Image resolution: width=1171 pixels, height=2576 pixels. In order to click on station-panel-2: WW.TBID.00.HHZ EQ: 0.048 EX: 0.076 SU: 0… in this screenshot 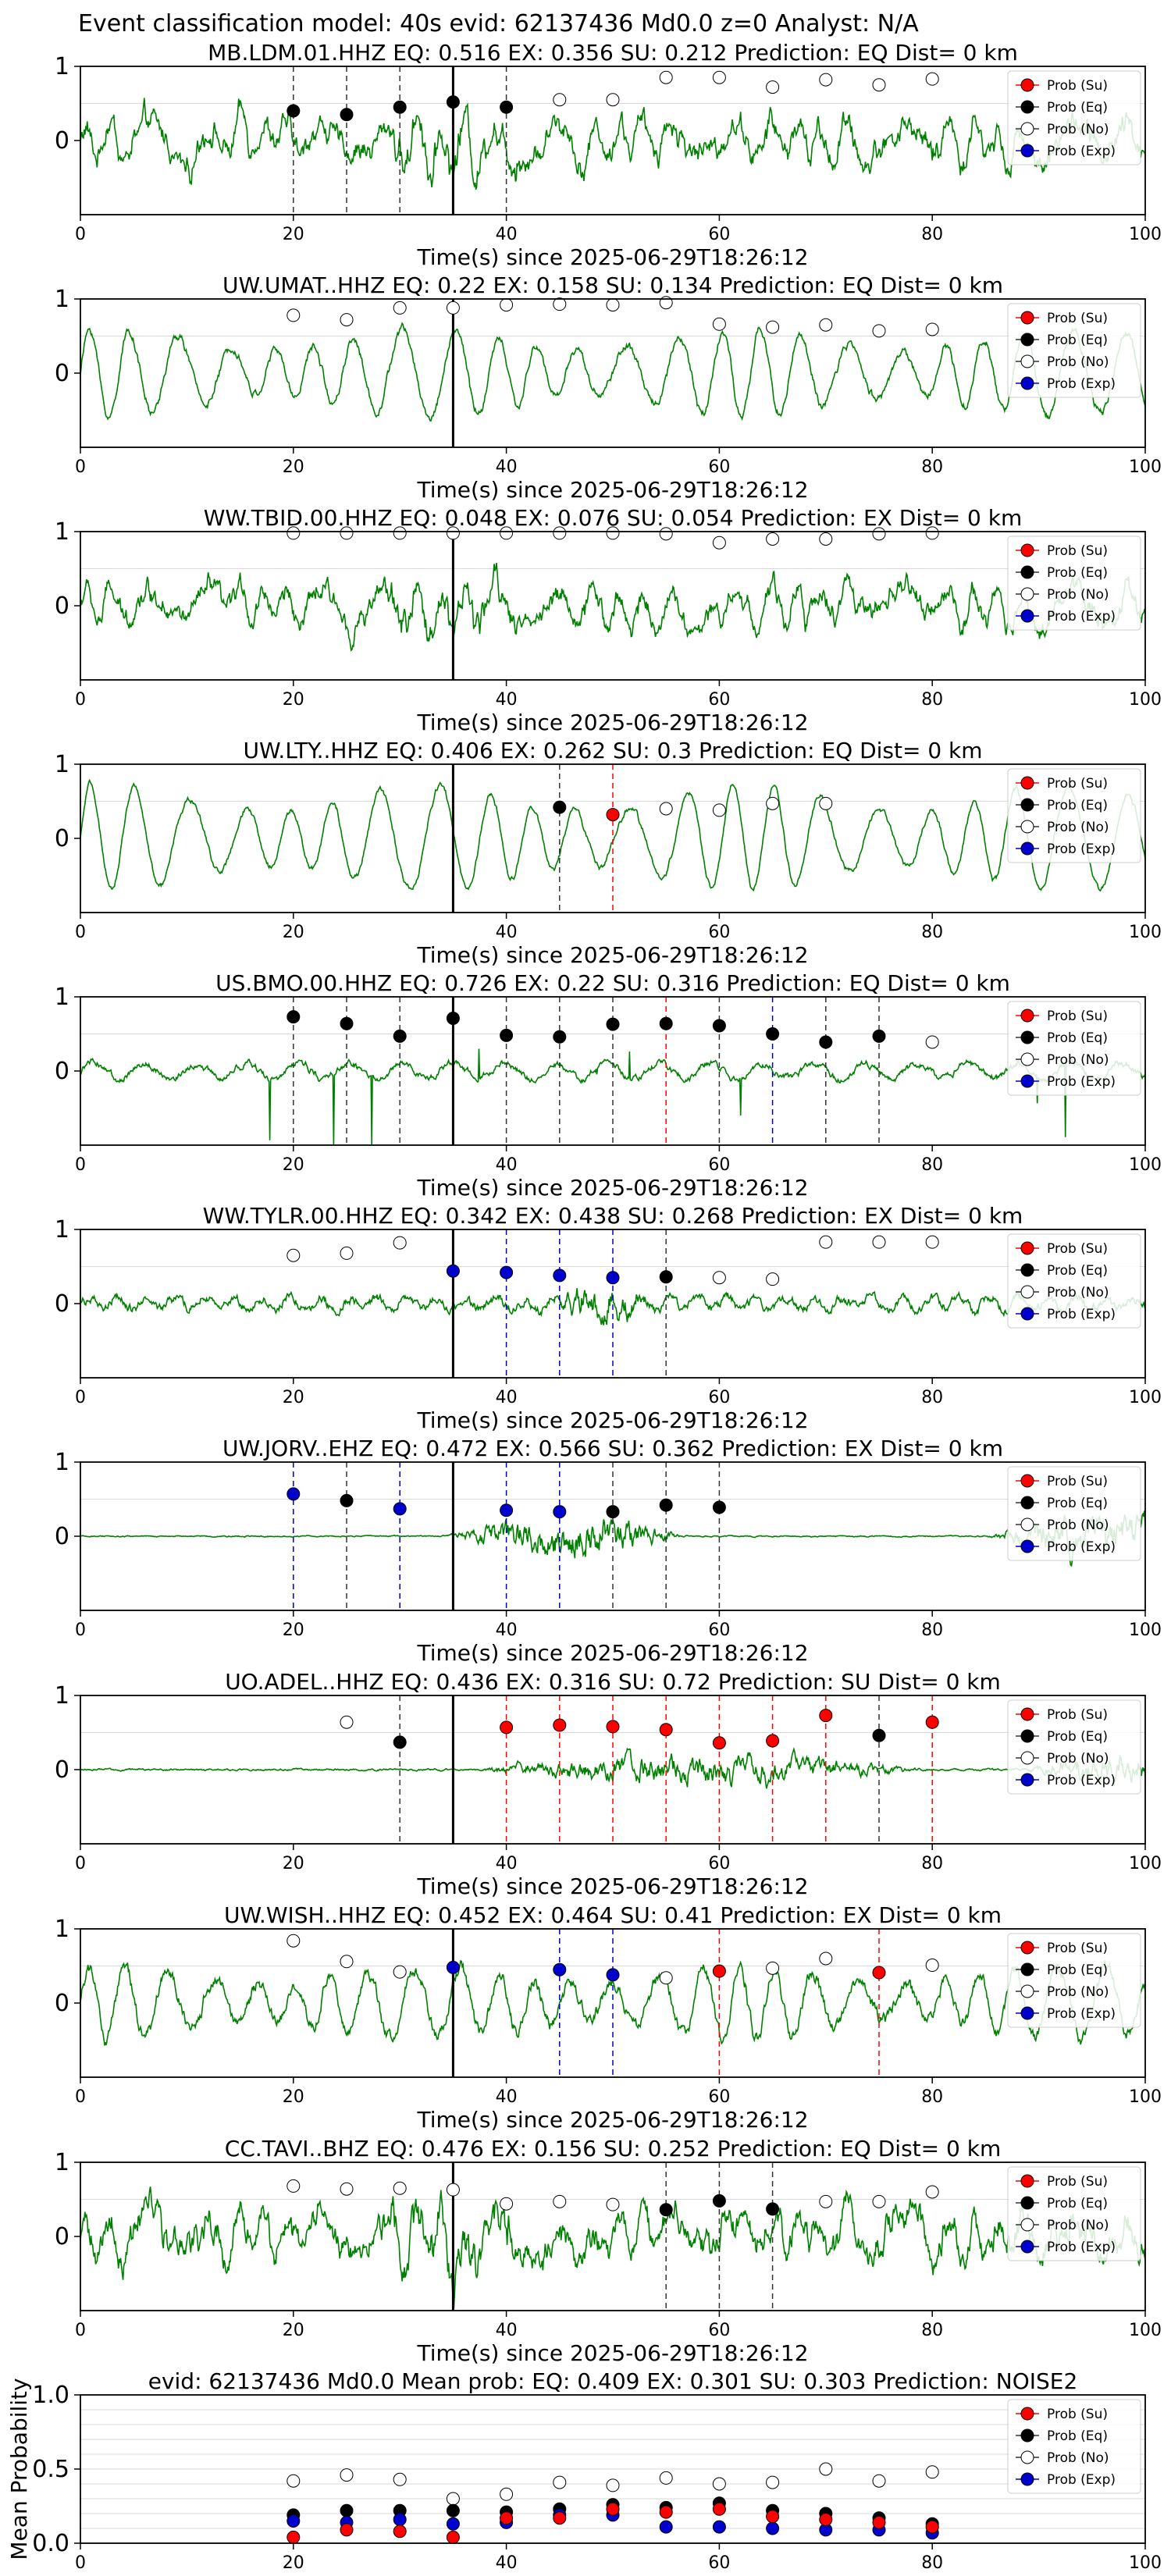, I will do `click(608, 620)`.